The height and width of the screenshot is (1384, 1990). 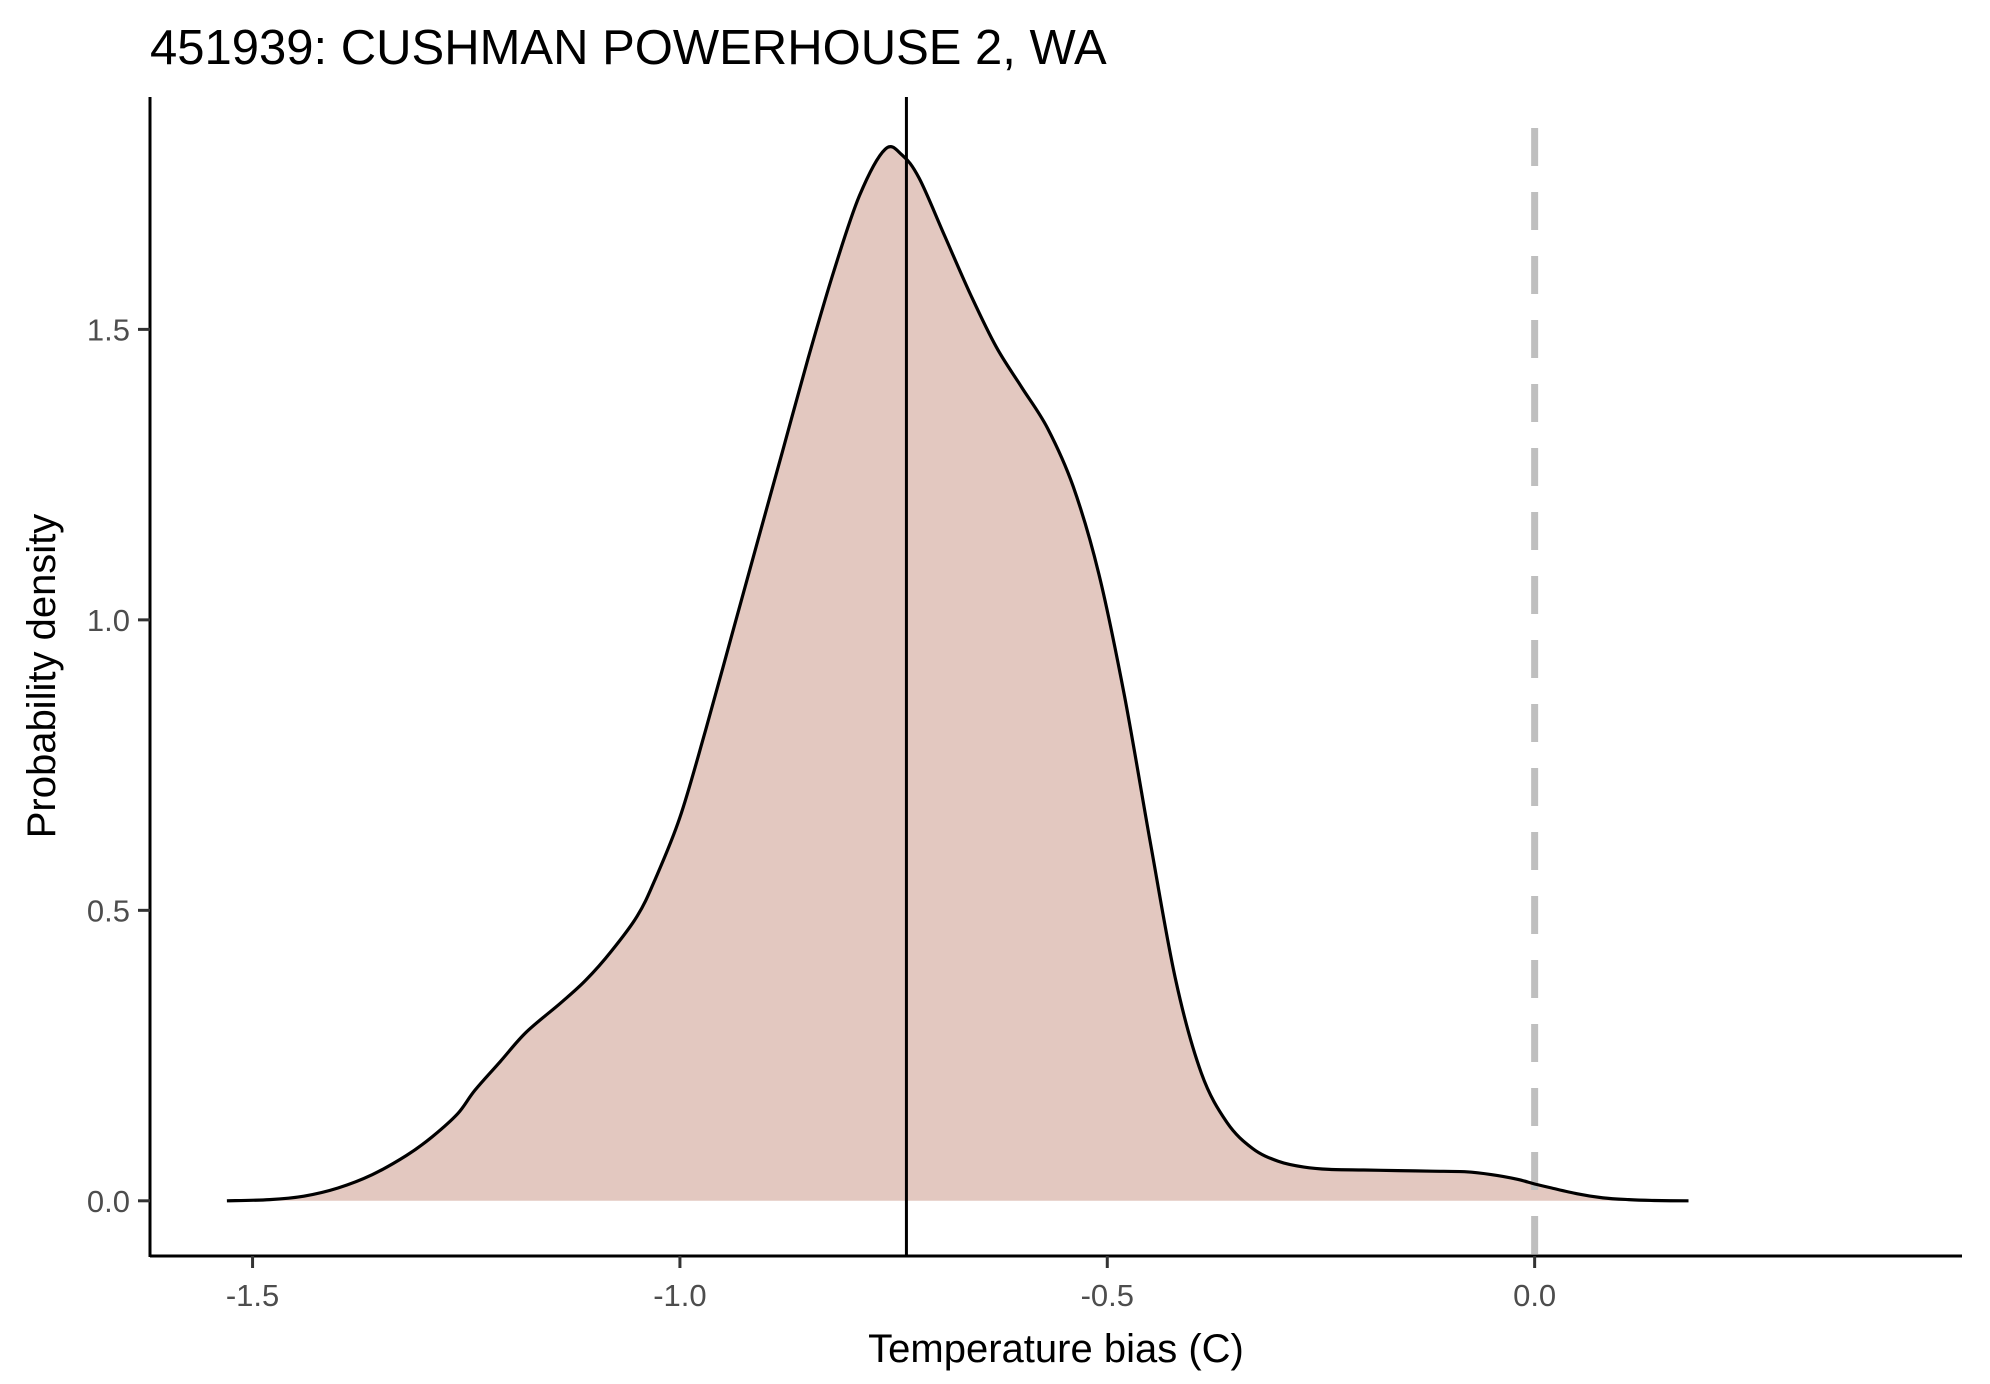 I want to click on y-axis-title: Probability density, so click(x=42, y=676).